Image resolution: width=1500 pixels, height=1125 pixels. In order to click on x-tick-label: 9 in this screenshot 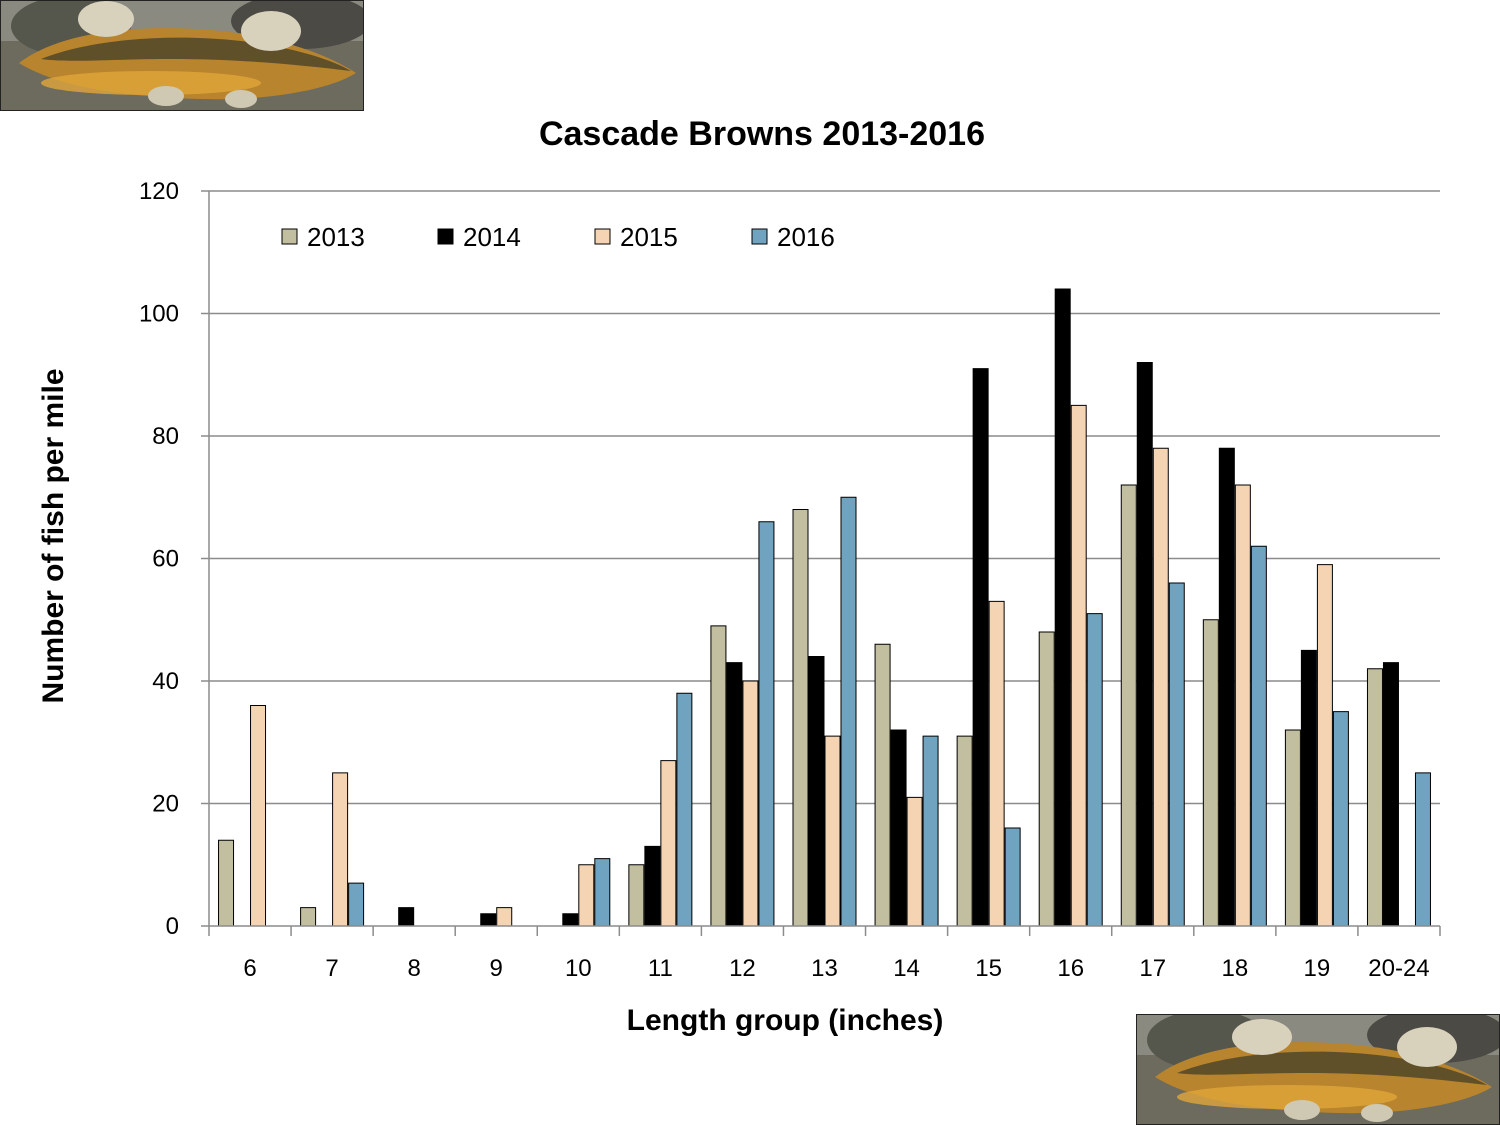, I will do `click(496, 968)`.